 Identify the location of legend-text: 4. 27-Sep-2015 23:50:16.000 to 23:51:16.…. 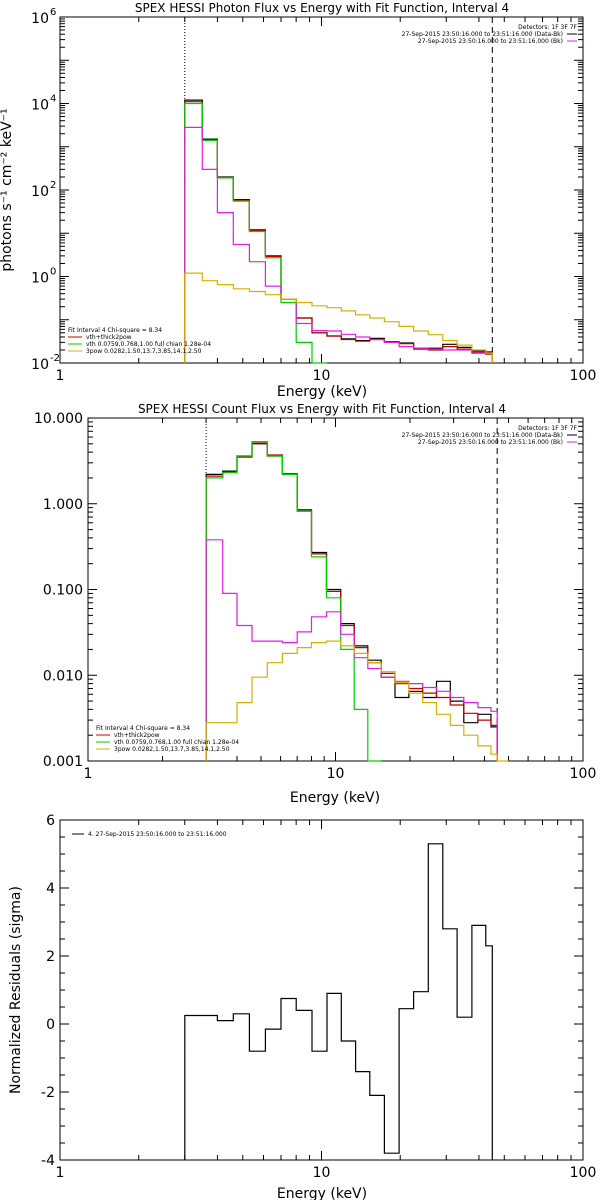
(157, 834).